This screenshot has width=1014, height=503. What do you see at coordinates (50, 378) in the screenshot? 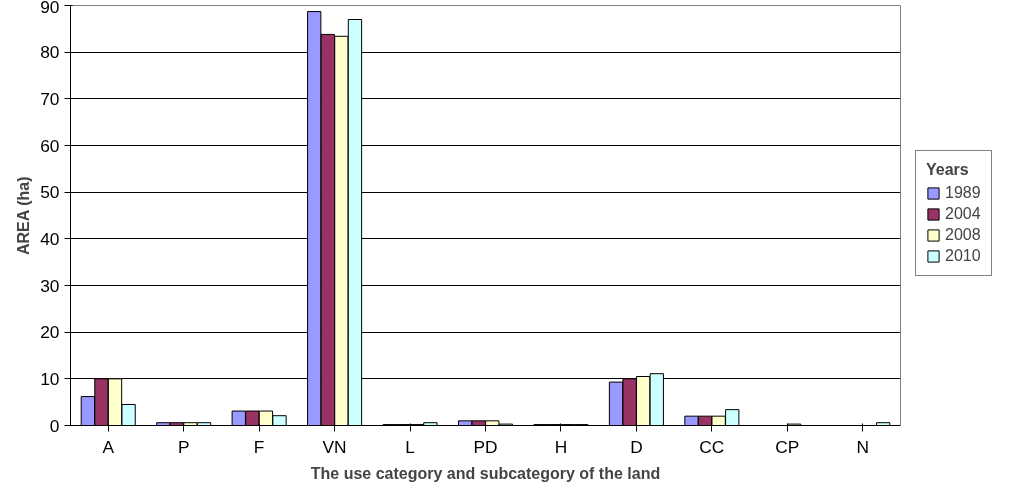
I see `y-tick-label: 10` at bounding box center [50, 378].